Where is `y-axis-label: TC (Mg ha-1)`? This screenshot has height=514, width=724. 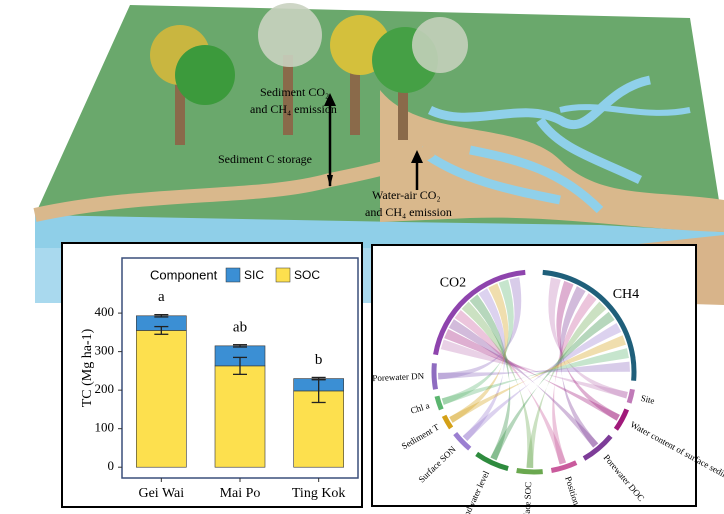 y-axis-label: TC (Mg ha-1) is located at coordinates (87, 367).